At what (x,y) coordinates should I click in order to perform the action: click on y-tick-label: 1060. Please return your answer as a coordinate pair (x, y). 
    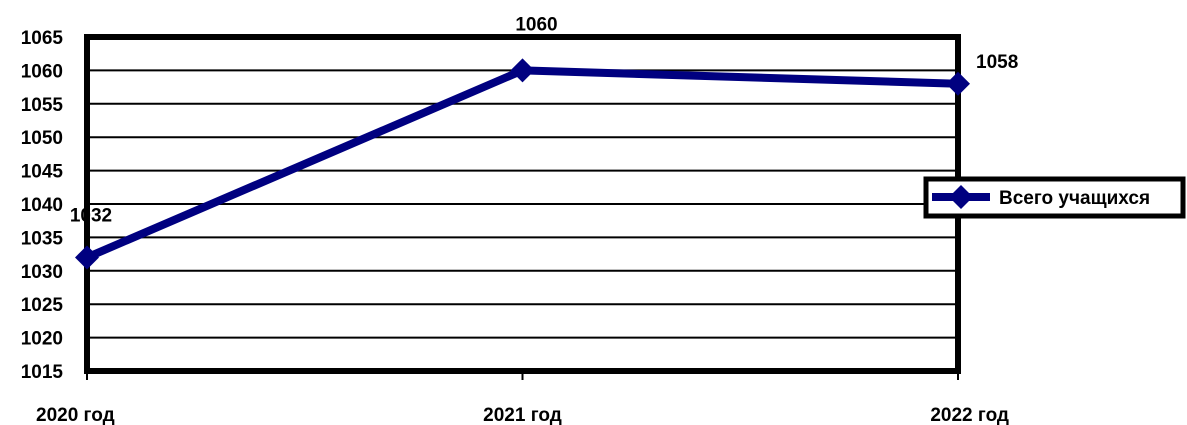
    Looking at the image, I should click on (42, 71).